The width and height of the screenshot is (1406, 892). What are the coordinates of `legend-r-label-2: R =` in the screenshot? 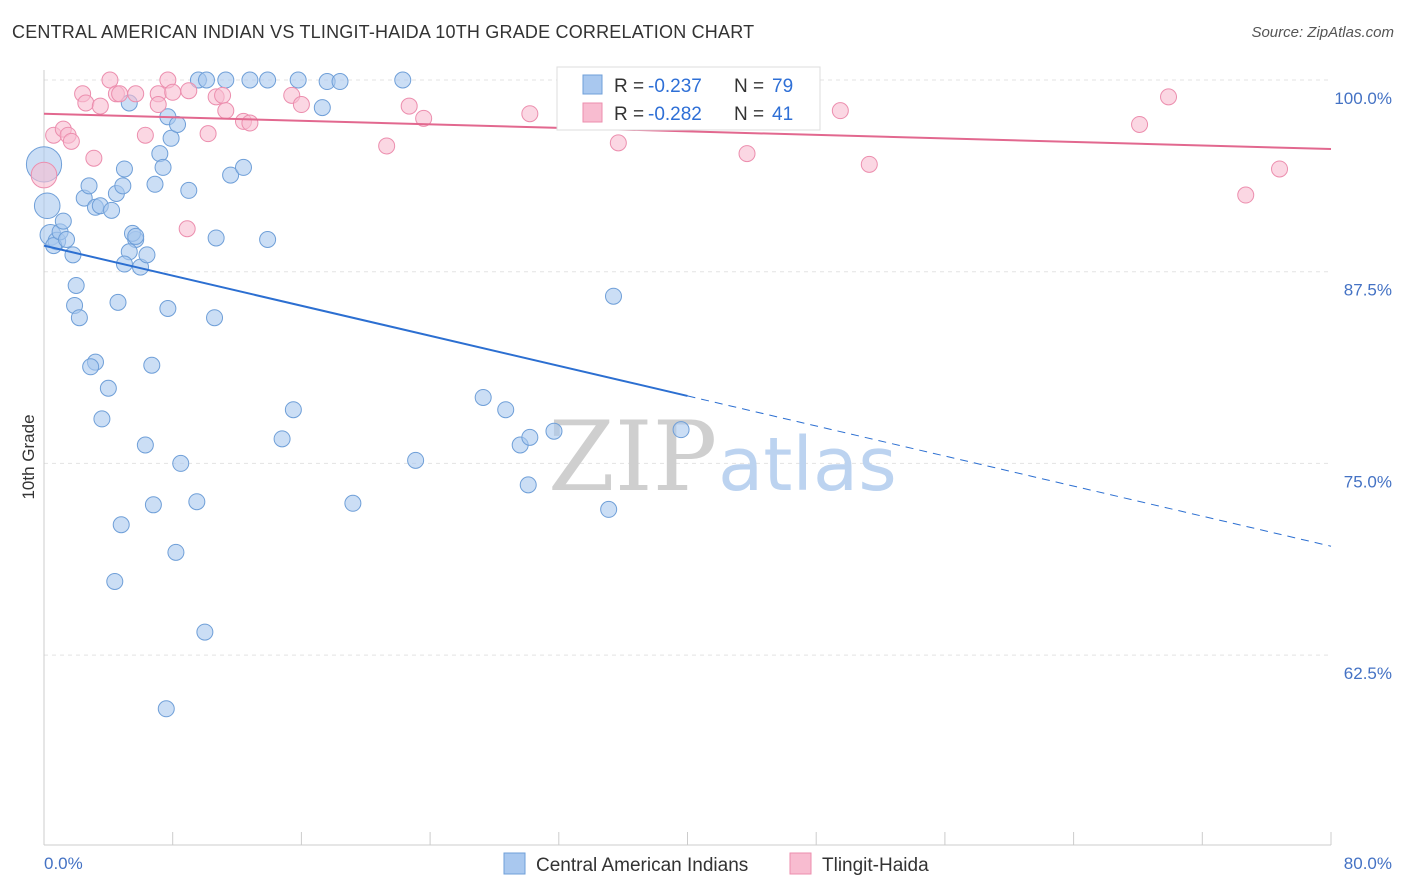 It's located at (629, 114).